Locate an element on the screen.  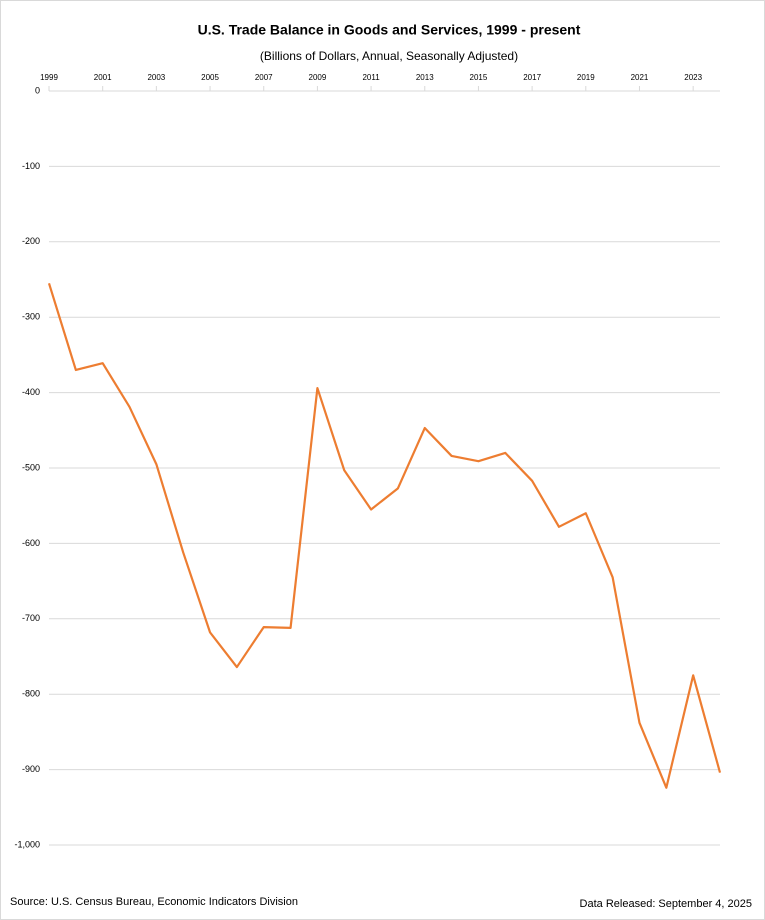
x-tick-label: 1999 is located at coordinates (49, 77).